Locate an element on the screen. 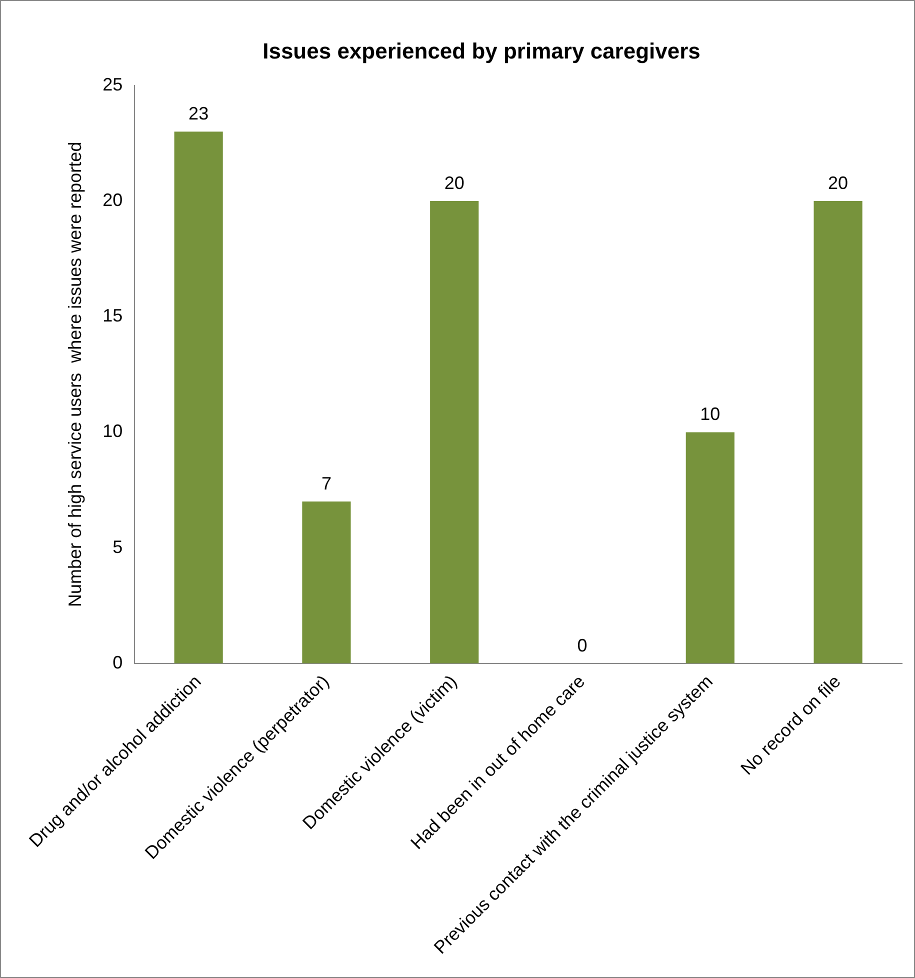  y-tick-label: 15 is located at coordinates (112, 316).